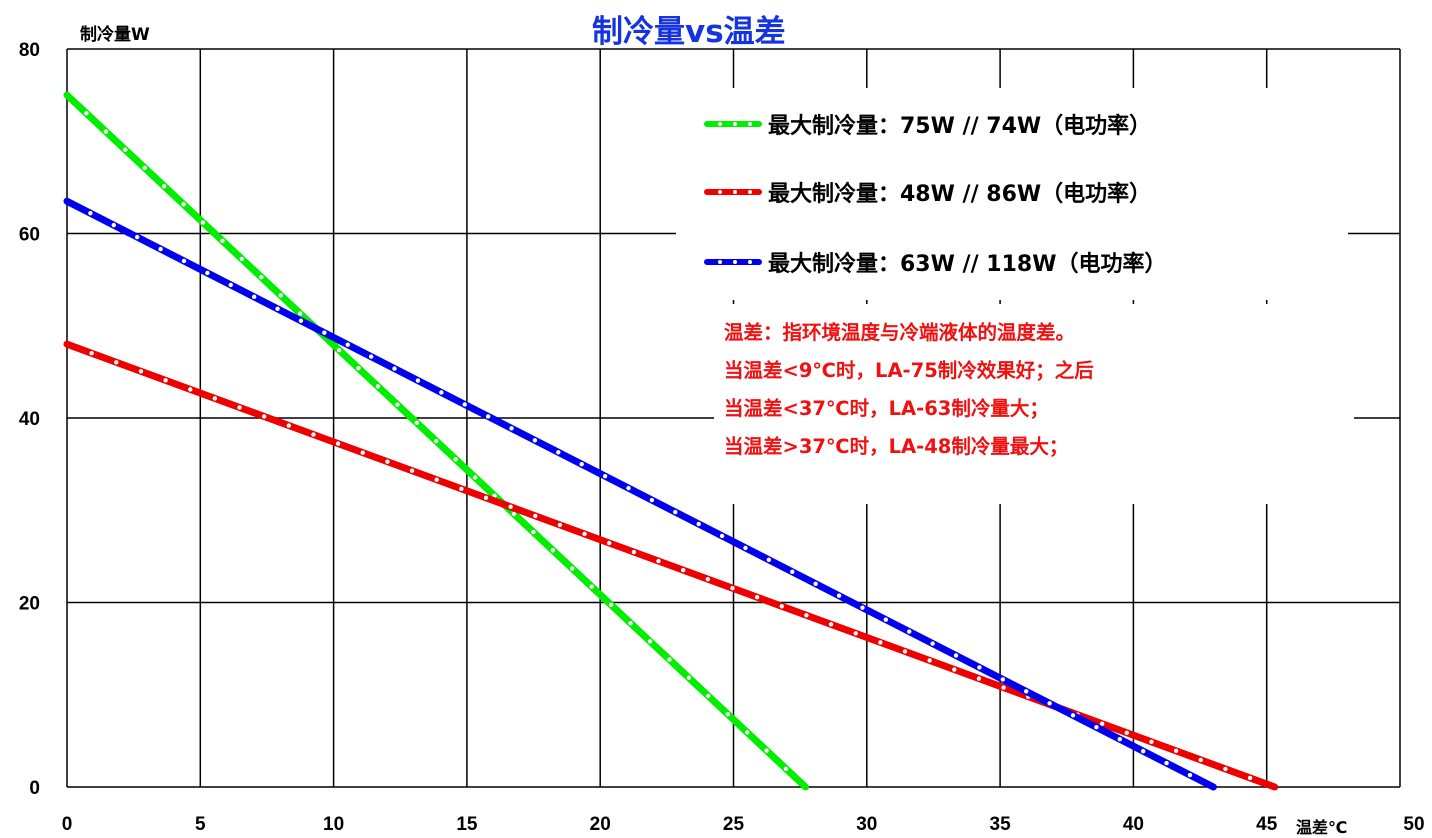 The height and width of the screenshot is (838, 1432). I want to click on y-tick-label: 40, so click(29, 419).